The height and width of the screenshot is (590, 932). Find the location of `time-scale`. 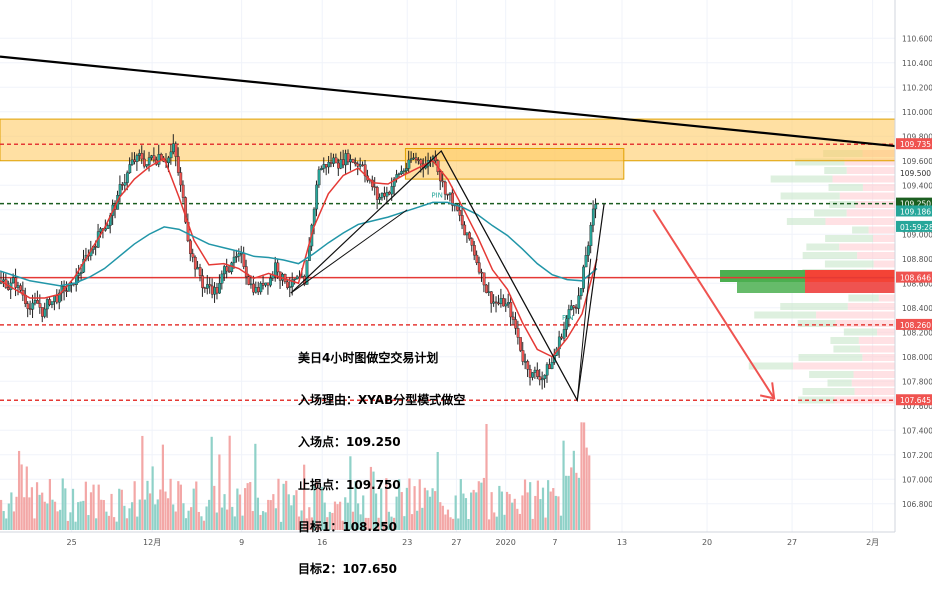

time-scale is located at coordinates (466, 541).